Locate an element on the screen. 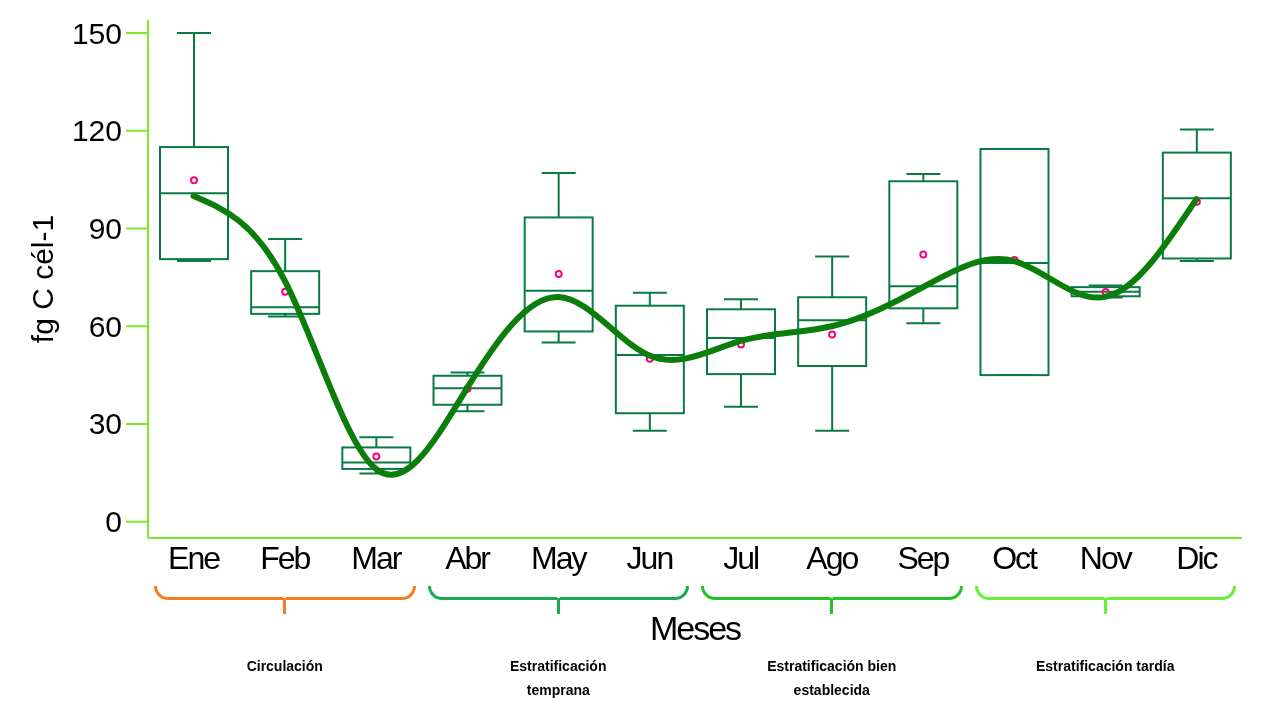 Image resolution: width=1266 pixels, height=723 pixels. y-tick-label: 0 is located at coordinates (113, 522).